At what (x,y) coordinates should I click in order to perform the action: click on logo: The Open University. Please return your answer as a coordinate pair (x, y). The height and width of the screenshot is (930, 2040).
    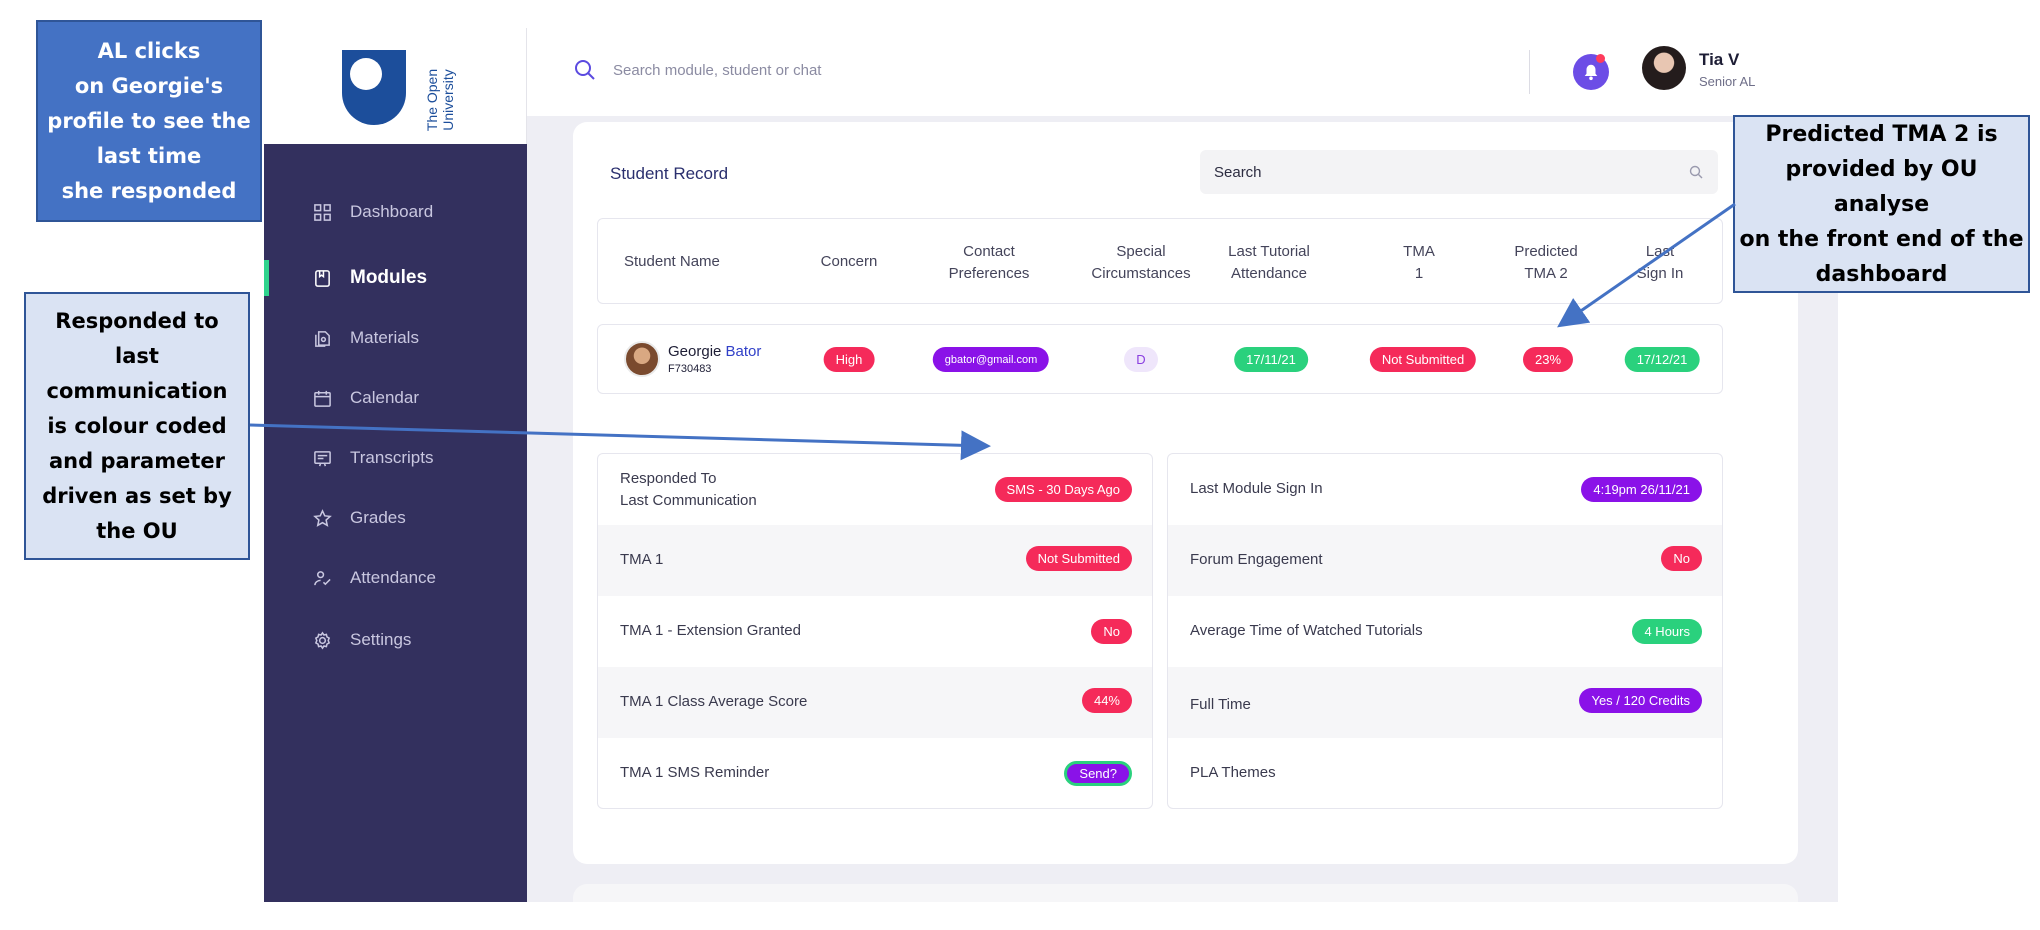
    Looking at the image, I should click on (395, 86).